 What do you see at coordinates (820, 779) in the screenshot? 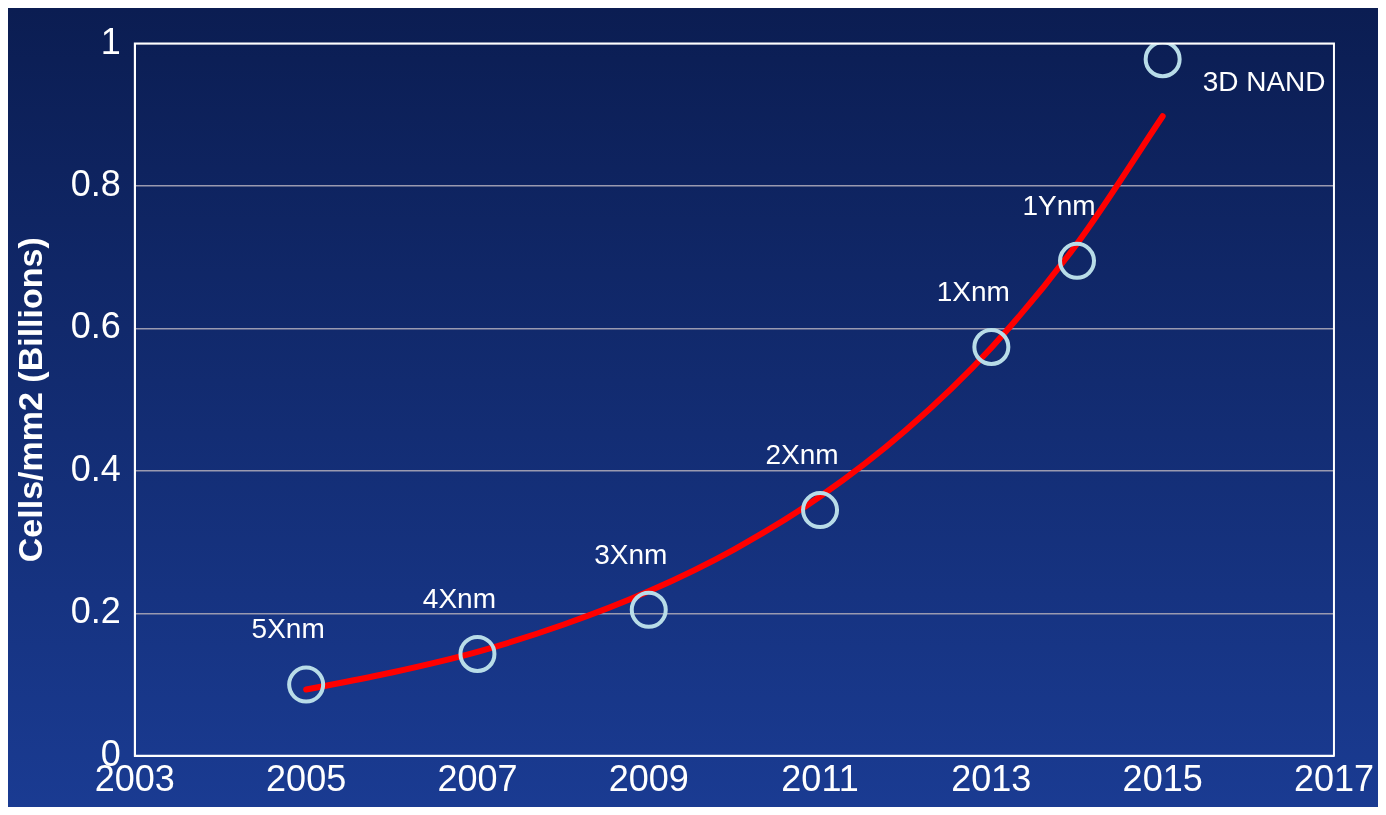
I see `x-tick-label: 2011` at bounding box center [820, 779].